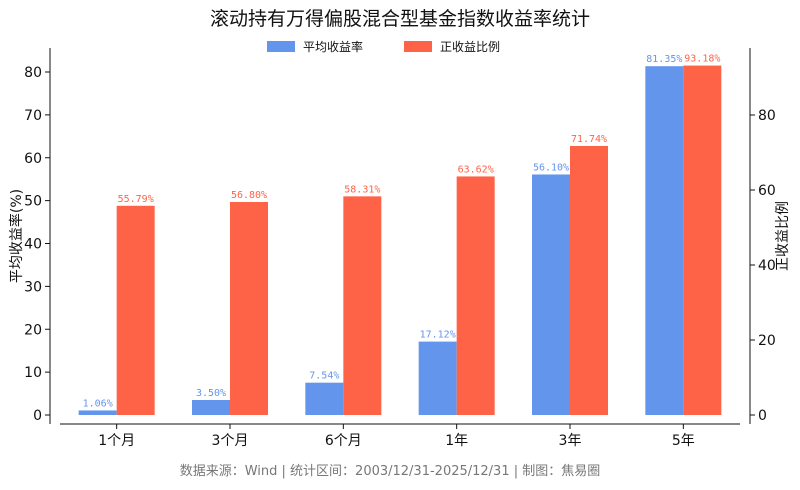 This screenshot has height=490, width=800. What do you see at coordinates (470, 47) in the screenshot?
I see `legend-label-positive-ratio: 正收益比例` at bounding box center [470, 47].